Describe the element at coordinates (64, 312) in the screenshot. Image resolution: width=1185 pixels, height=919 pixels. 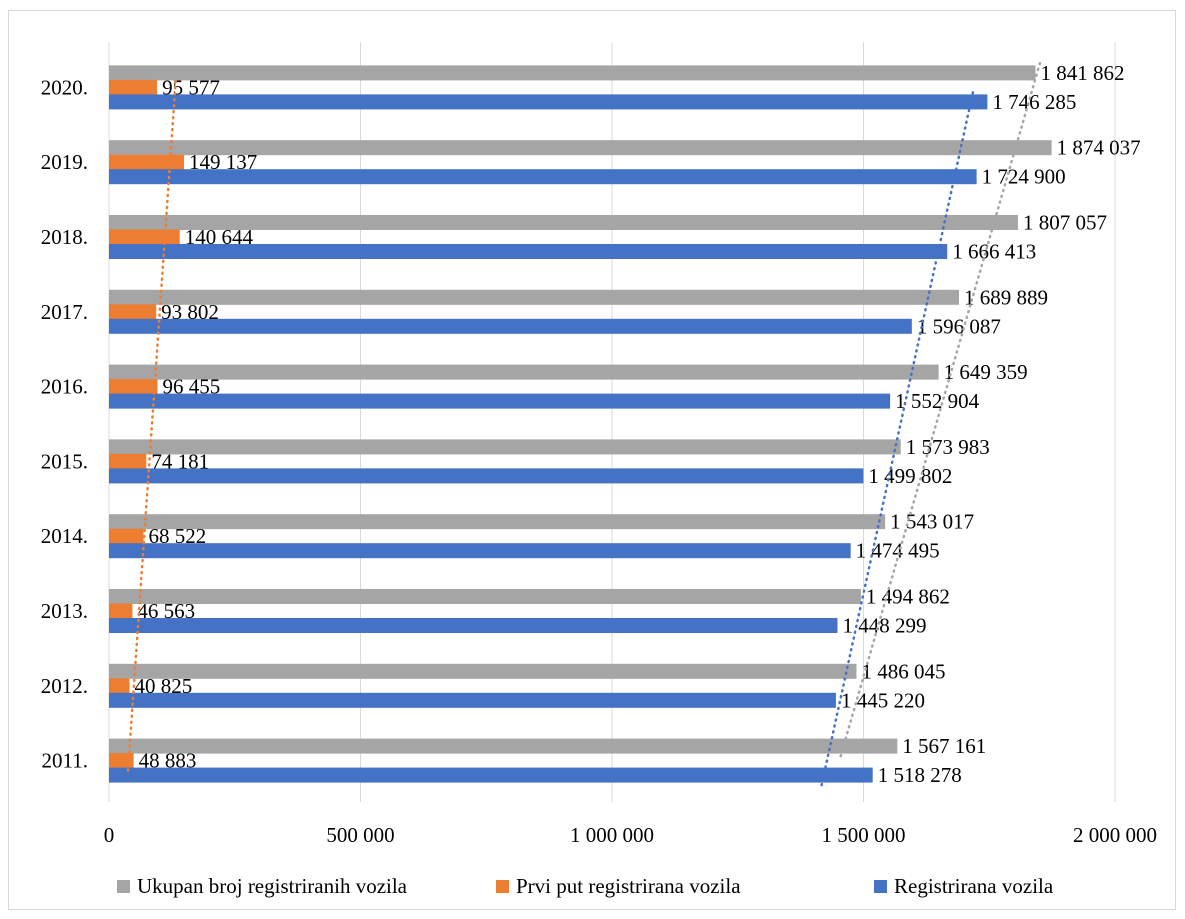
I see `y-category-label: 2017.` at that location.